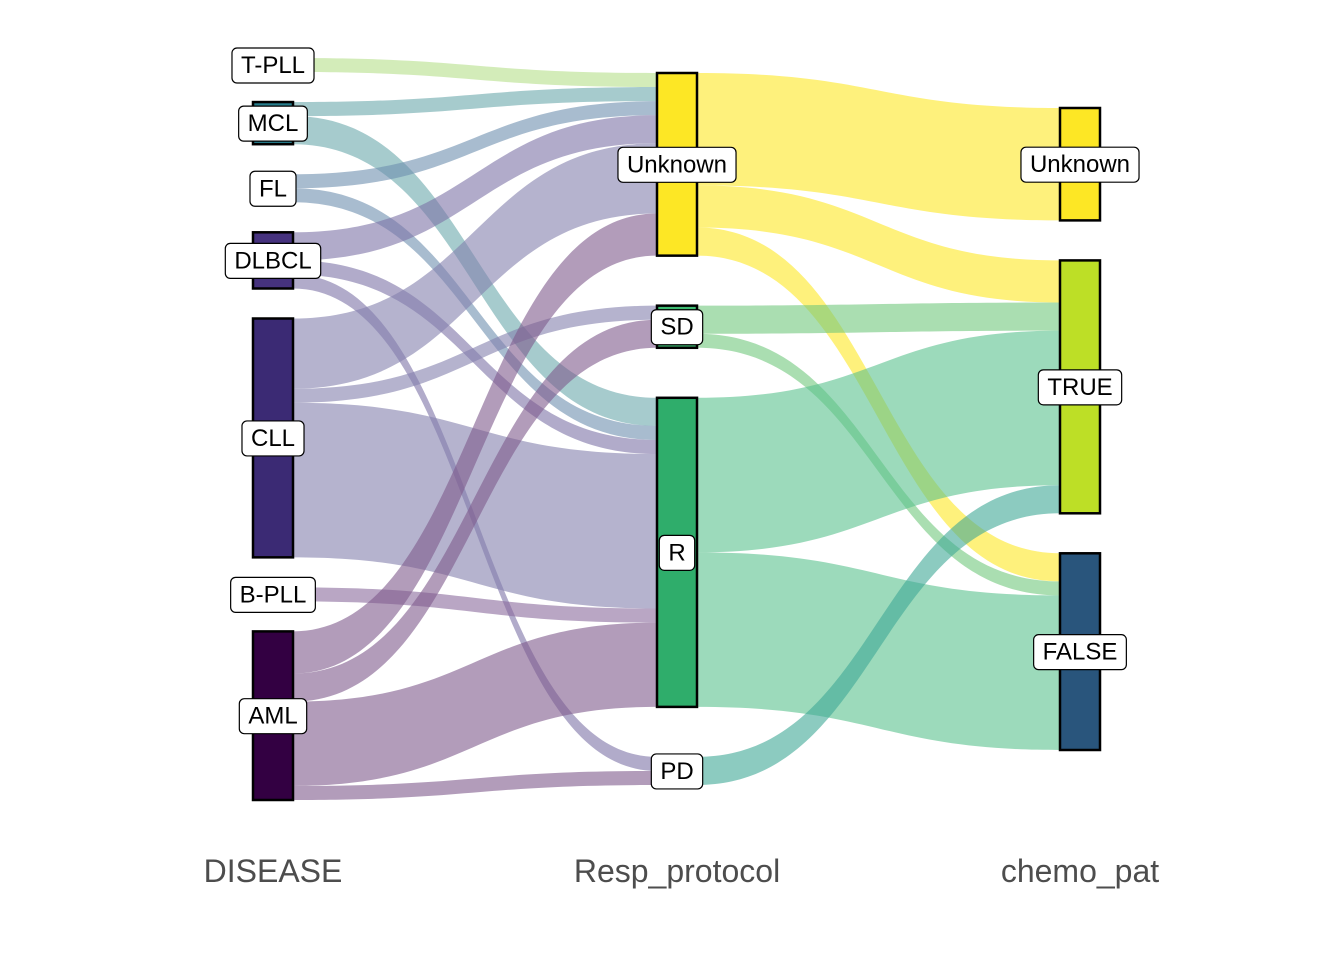 This screenshot has width=1344, height=960. What do you see at coordinates (475, 354) in the screenshot?
I see `flow-cll-to-r_sd` at bounding box center [475, 354].